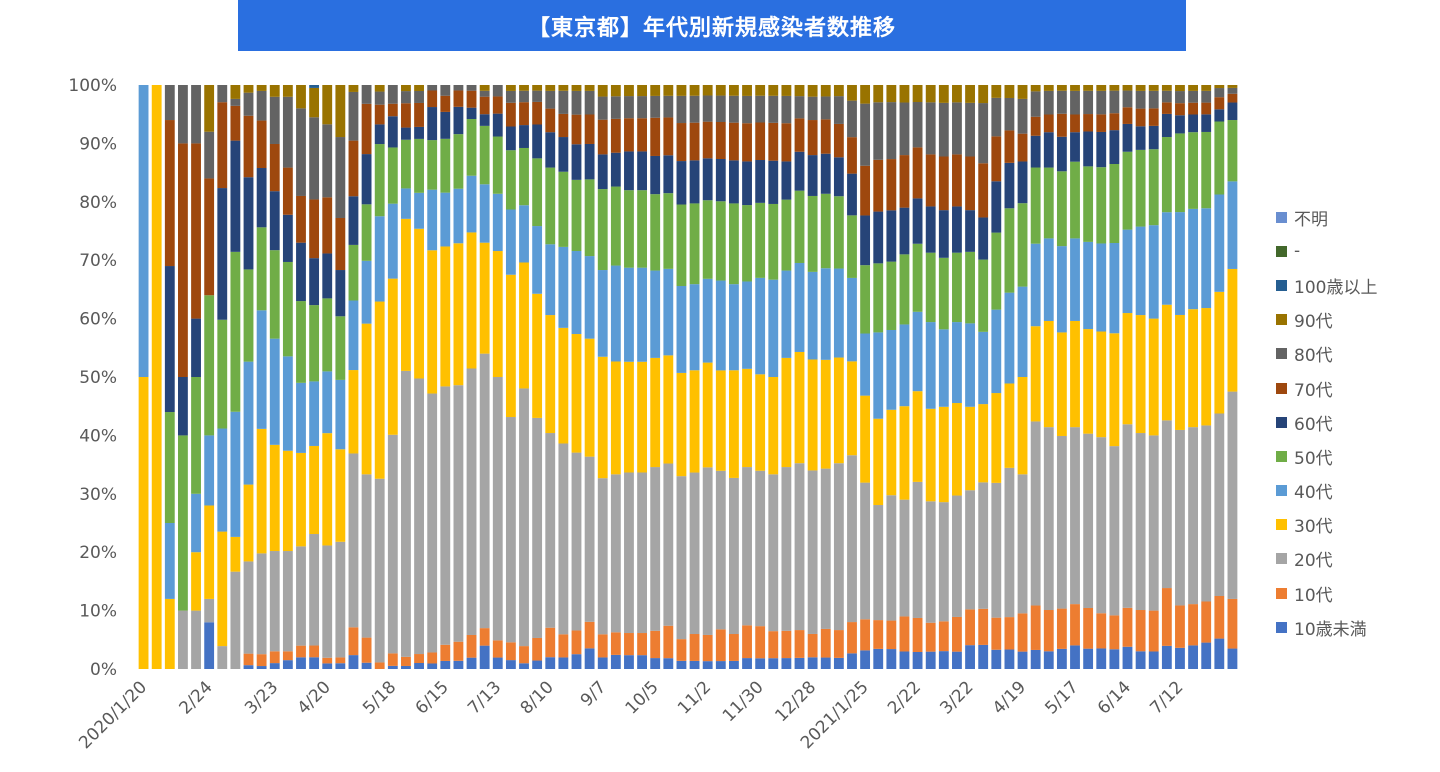  What do you see at coordinates (1313, 390) in the screenshot?
I see `legend-label: 70代` at bounding box center [1313, 390].